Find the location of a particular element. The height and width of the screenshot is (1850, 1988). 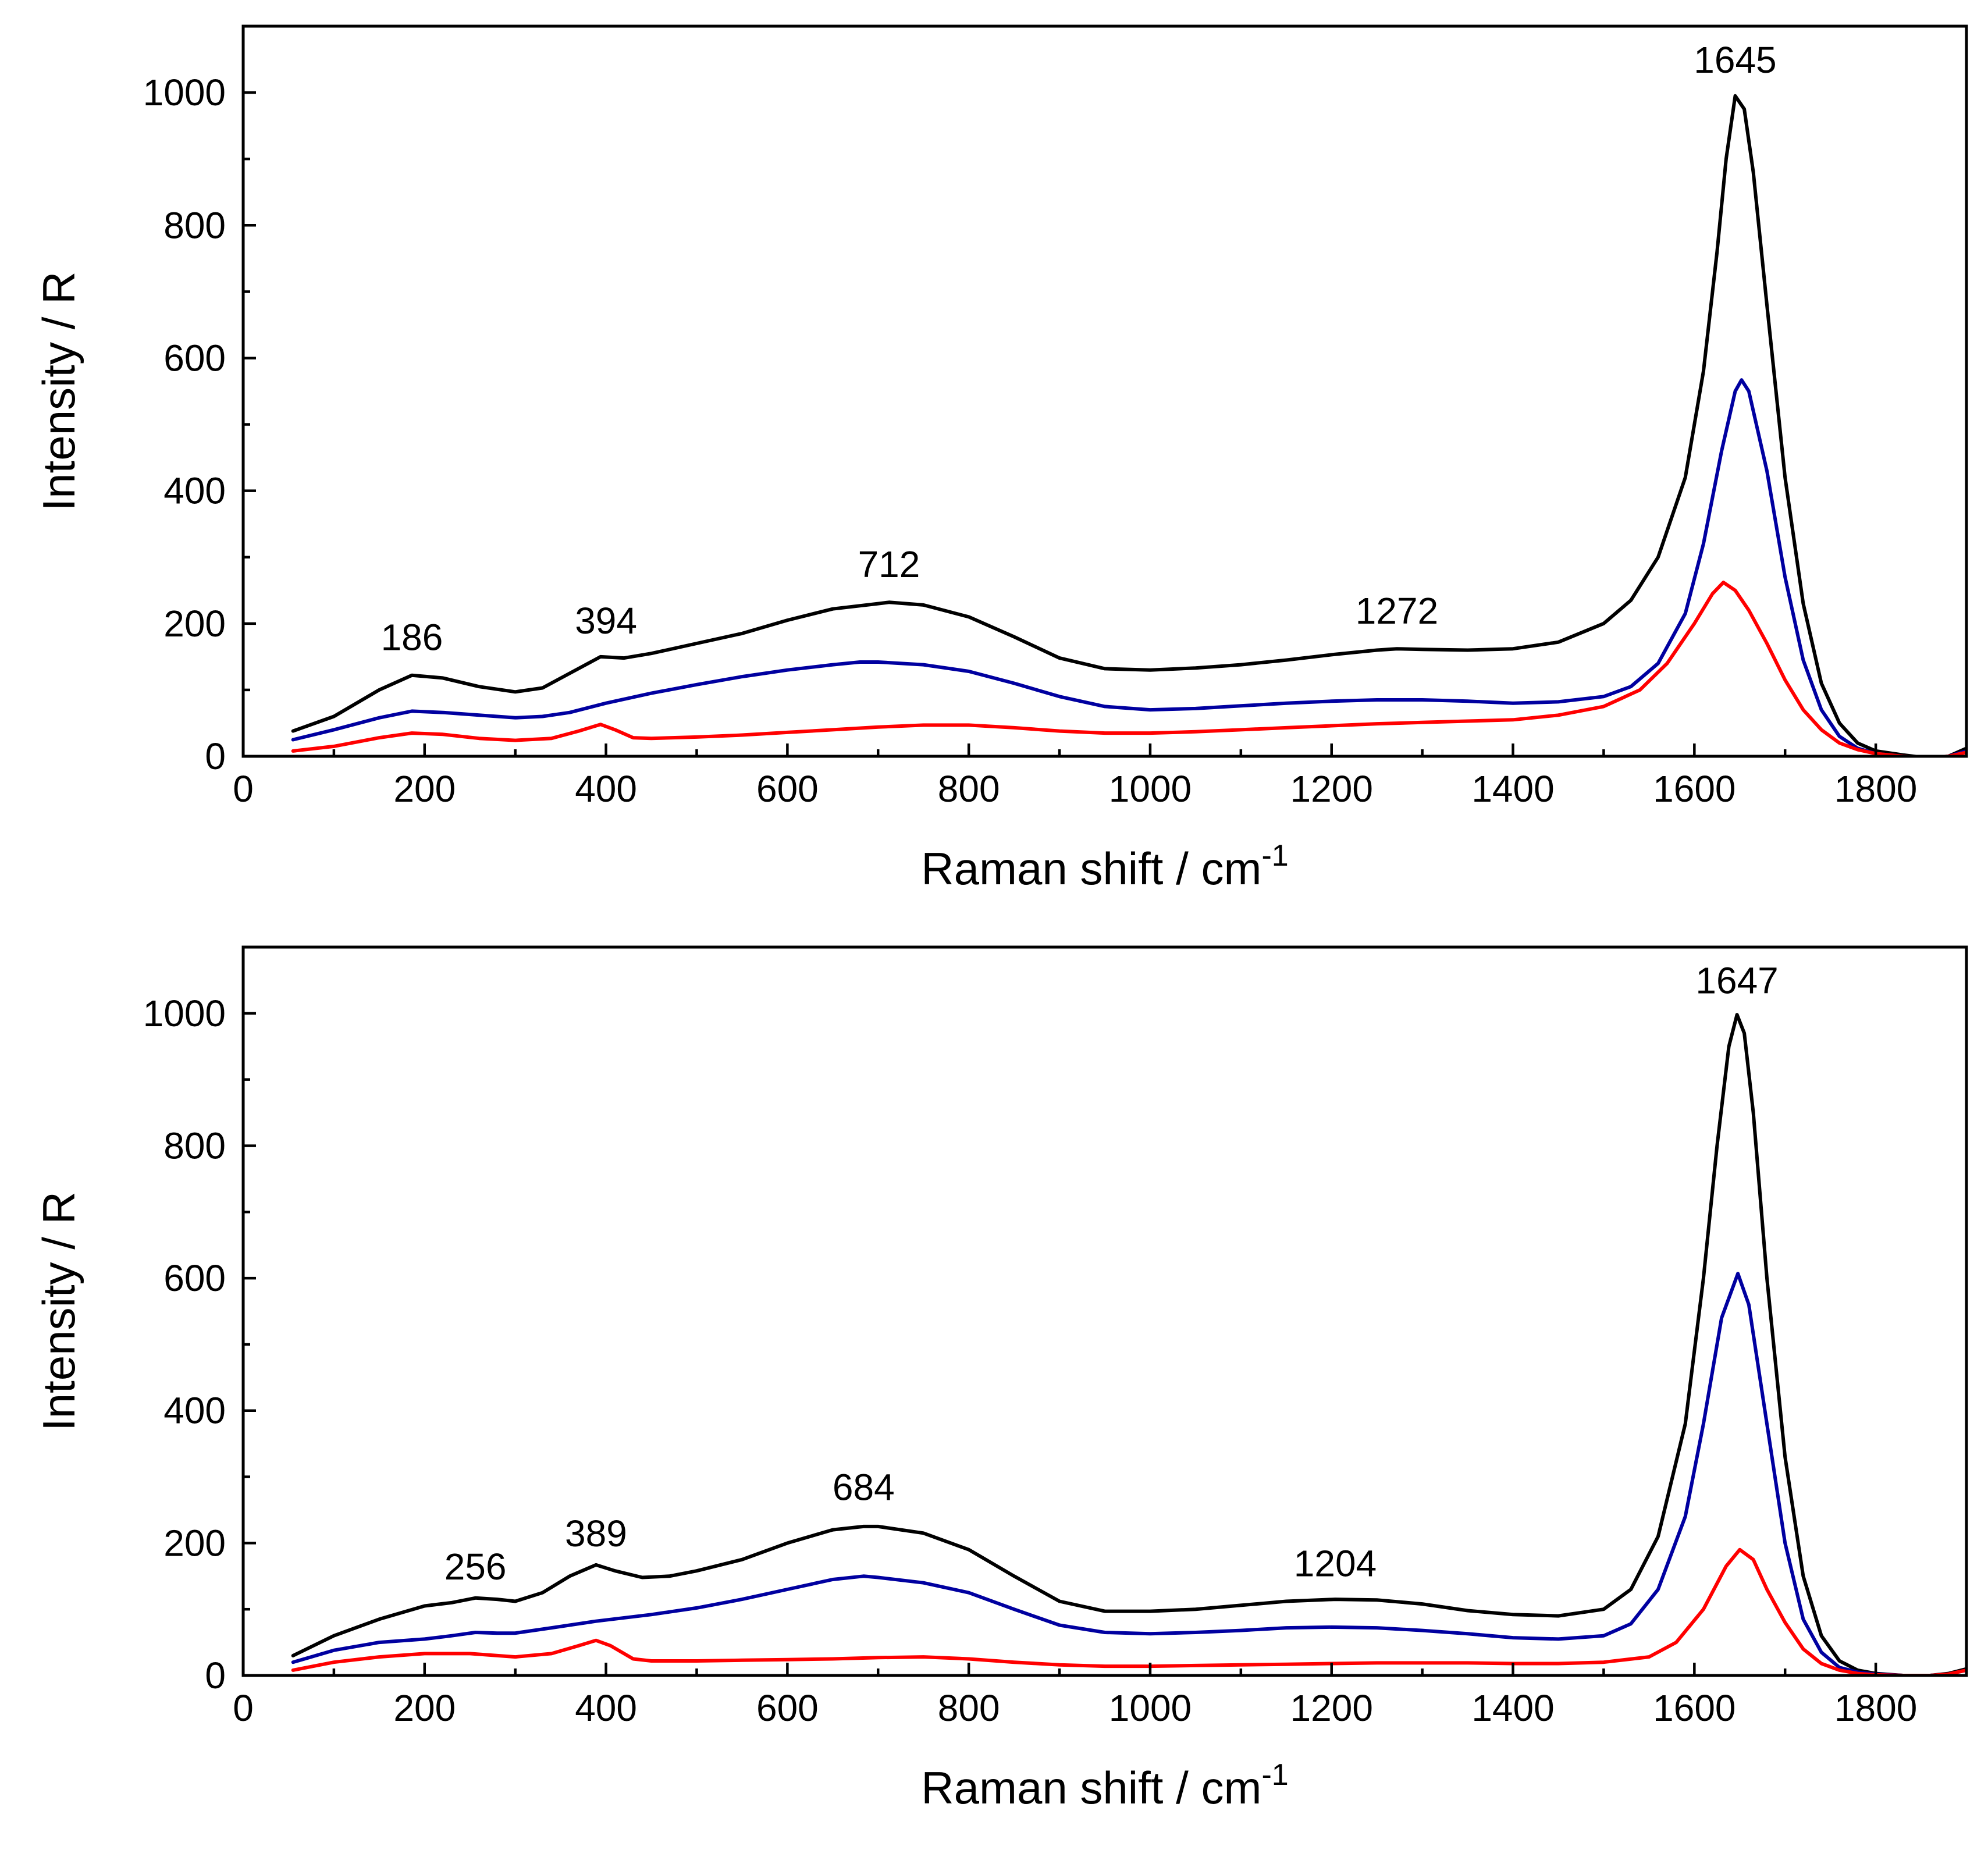

bottom-x-tick-label: 1600 is located at coordinates (1695, 1708).